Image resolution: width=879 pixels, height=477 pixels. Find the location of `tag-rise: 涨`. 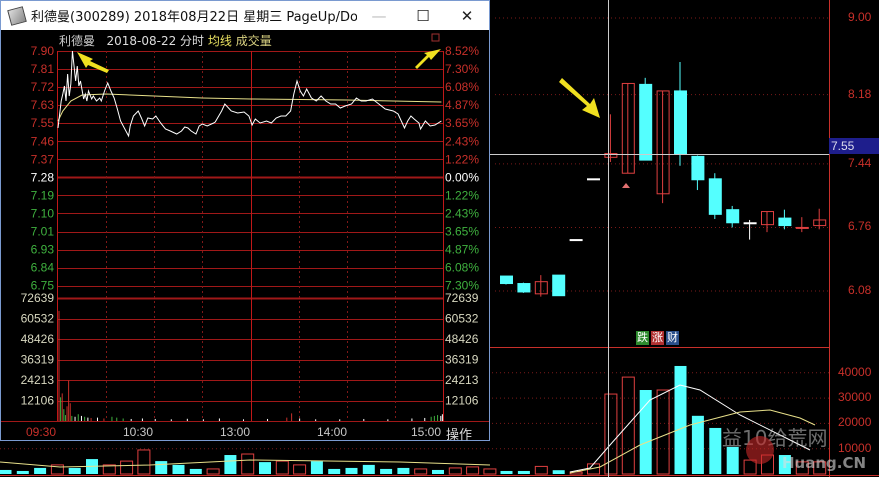

tag-rise: 涨 is located at coordinates (657, 338).